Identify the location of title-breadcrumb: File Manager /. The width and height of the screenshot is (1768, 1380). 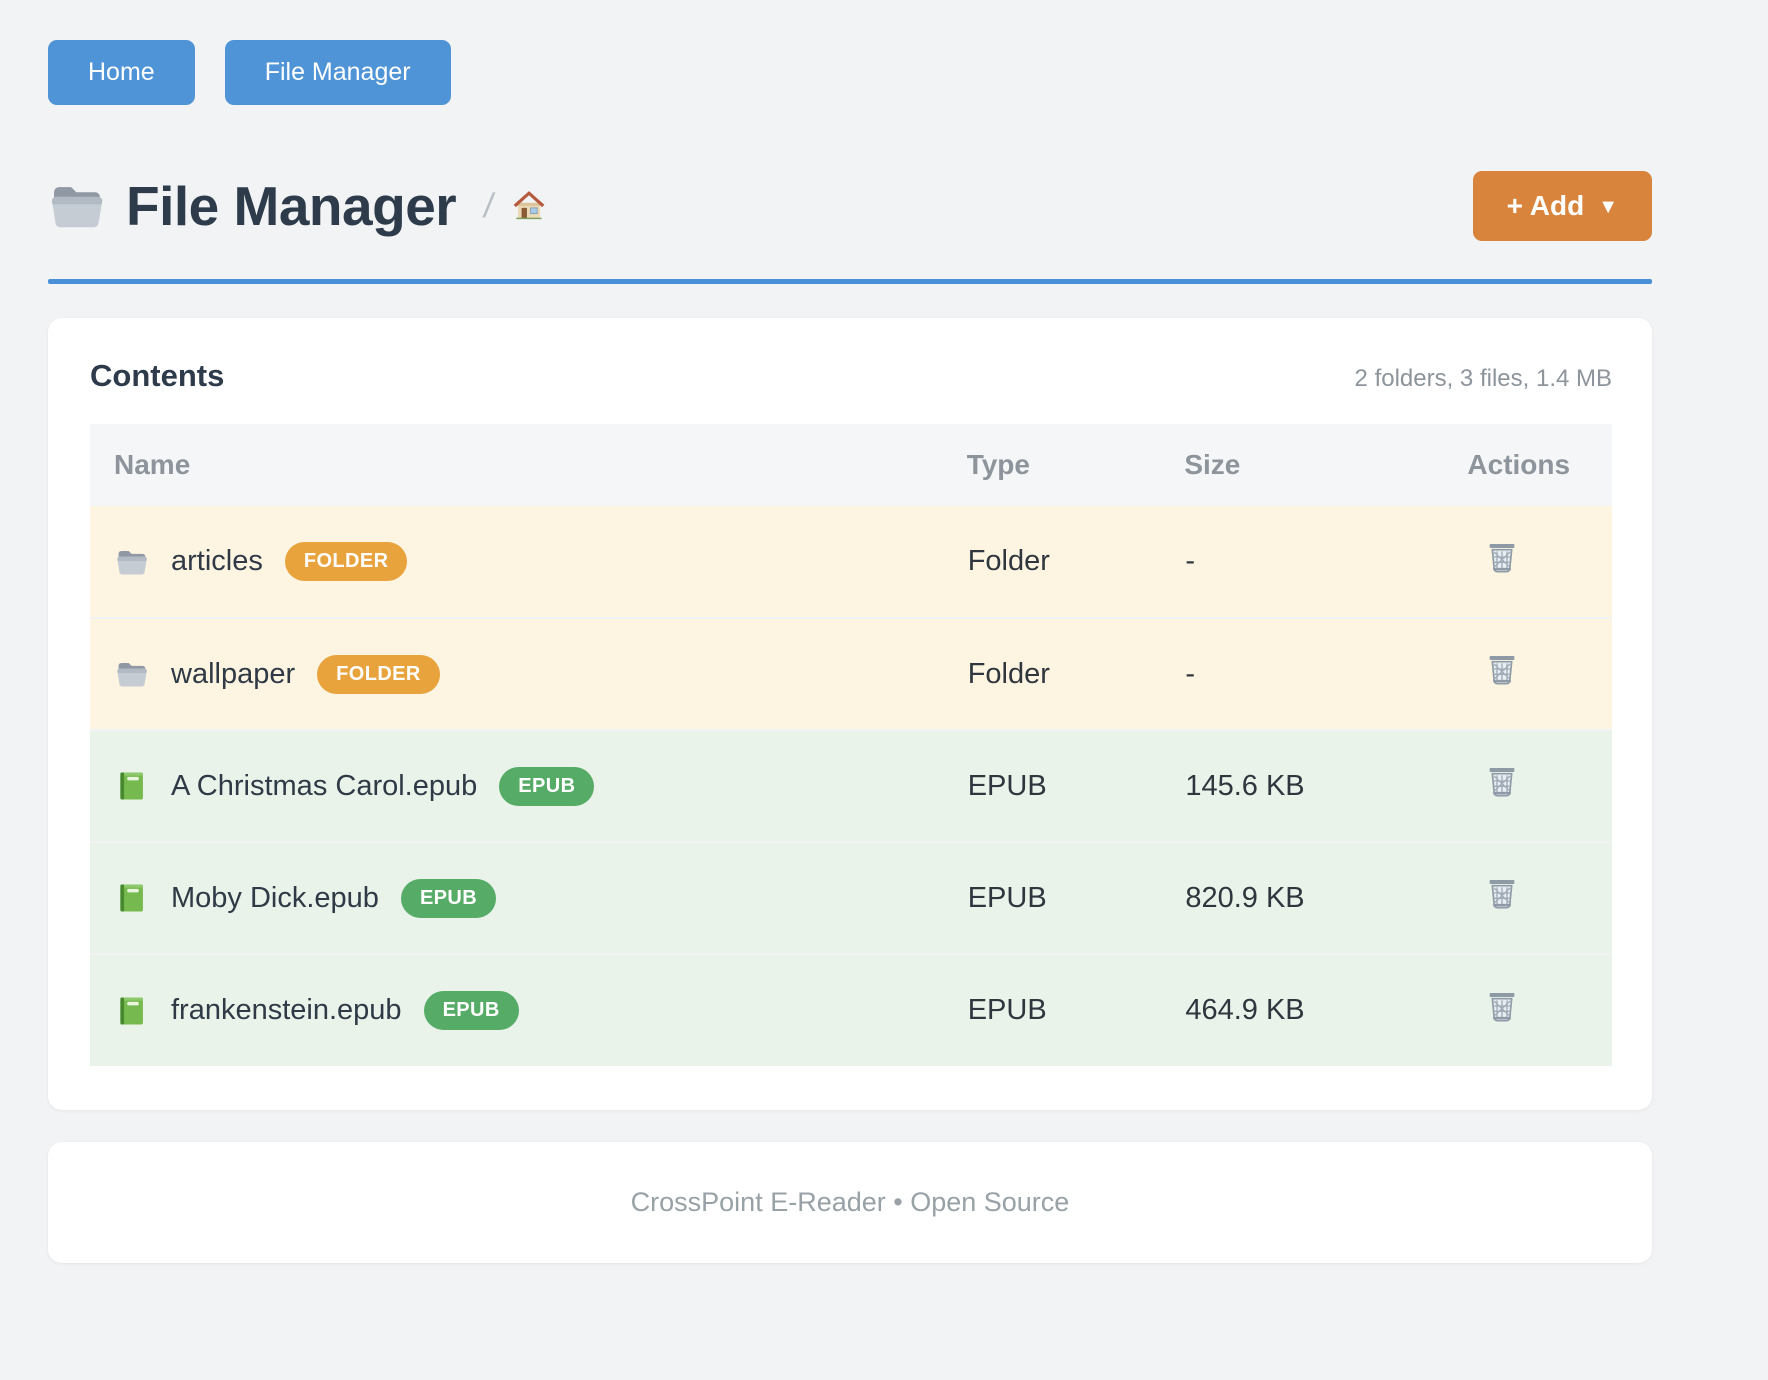
(298, 206).